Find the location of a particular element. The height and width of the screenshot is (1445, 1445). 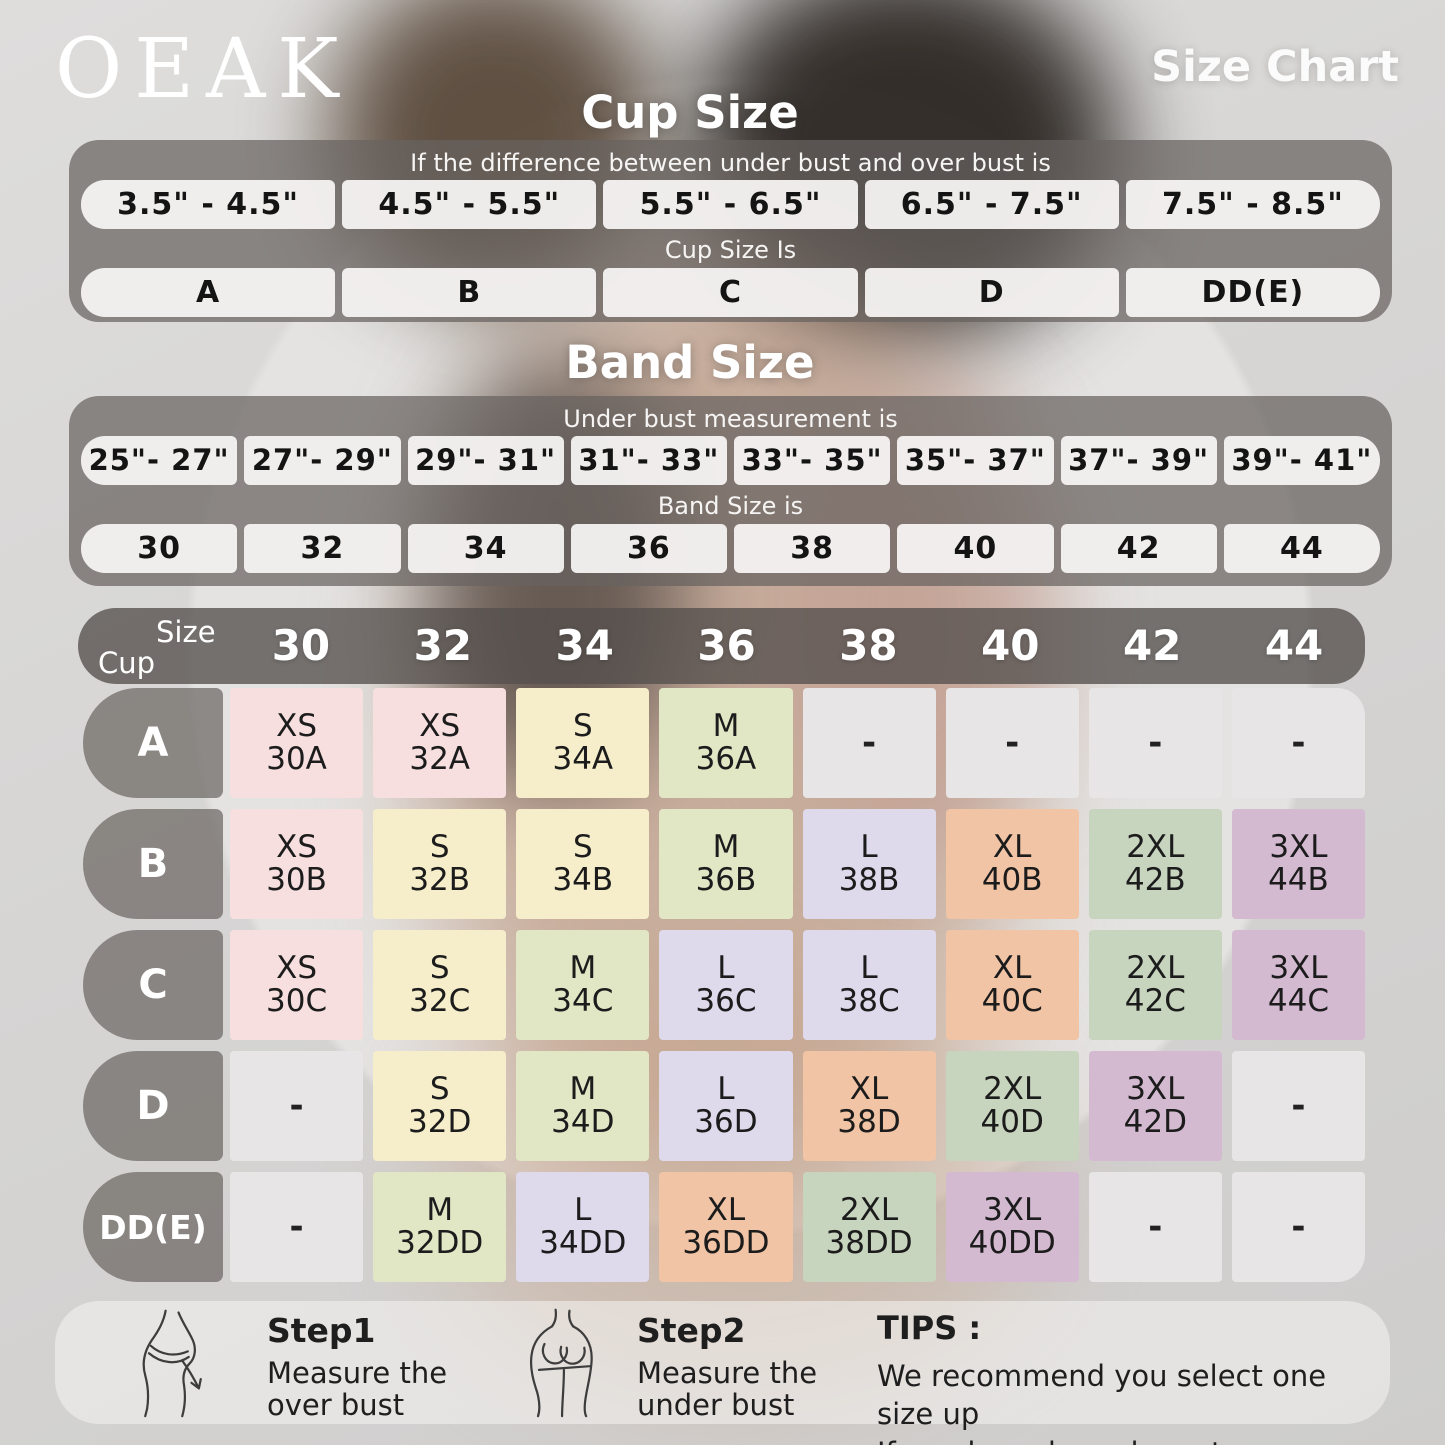

size-code: 32C is located at coordinates (440, 1001).